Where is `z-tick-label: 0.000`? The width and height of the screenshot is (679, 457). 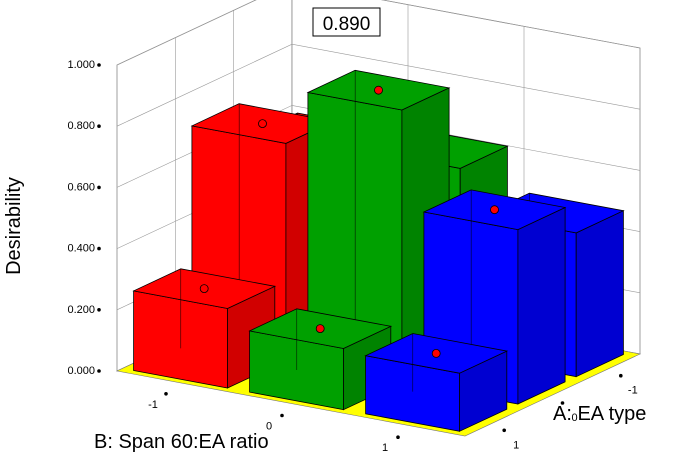
z-tick-label: 0.000 is located at coordinates (81, 371).